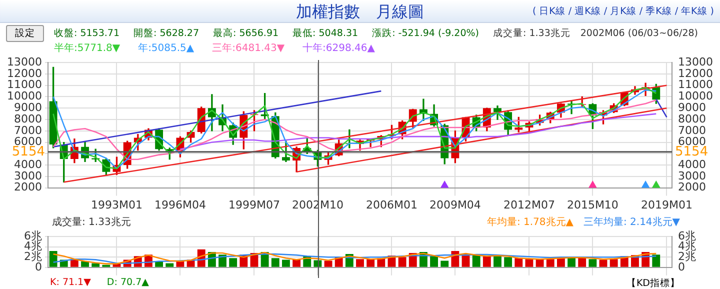 The height and width of the screenshot is (289, 720). I want to click on text: 年均量: 1.78兆元▲, so click(530, 222).